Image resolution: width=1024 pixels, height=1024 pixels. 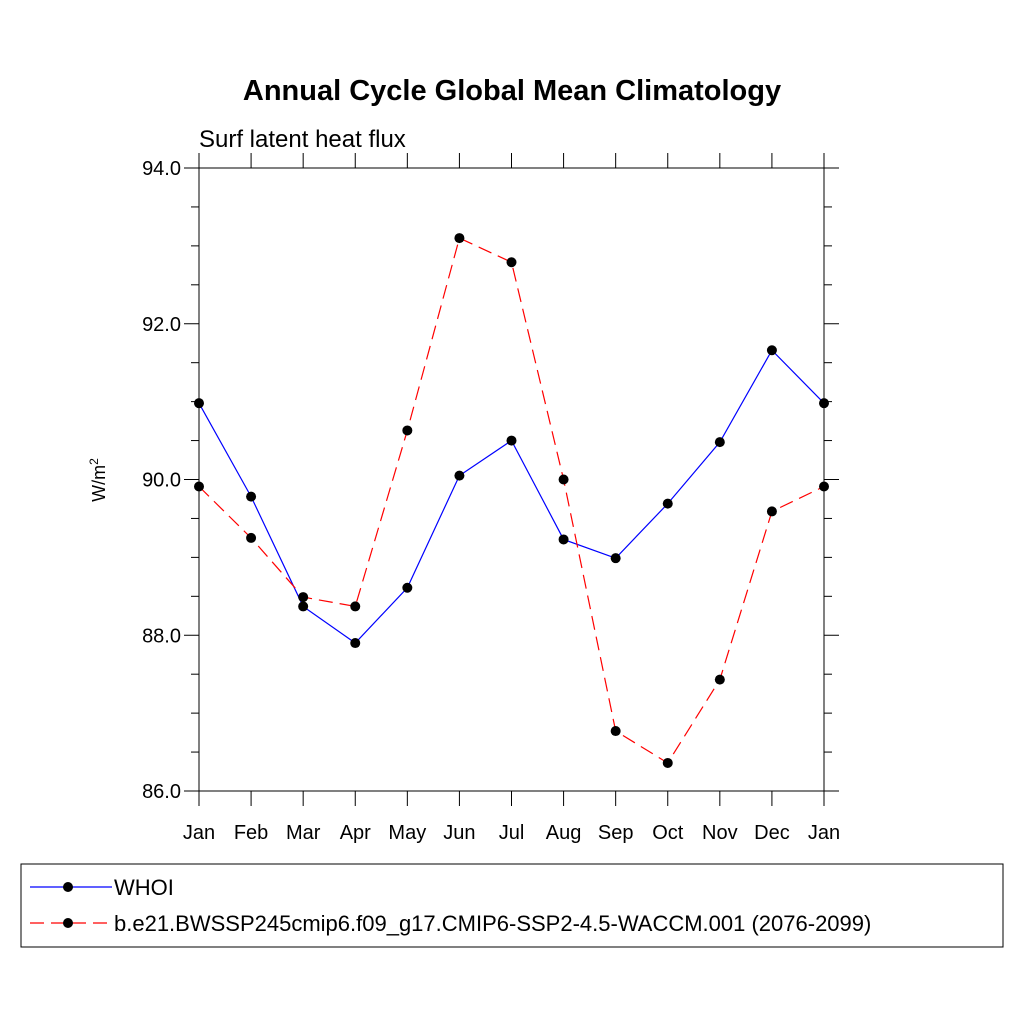 I want to click on x-tick-label: Dec, so click(x=772, y=833).